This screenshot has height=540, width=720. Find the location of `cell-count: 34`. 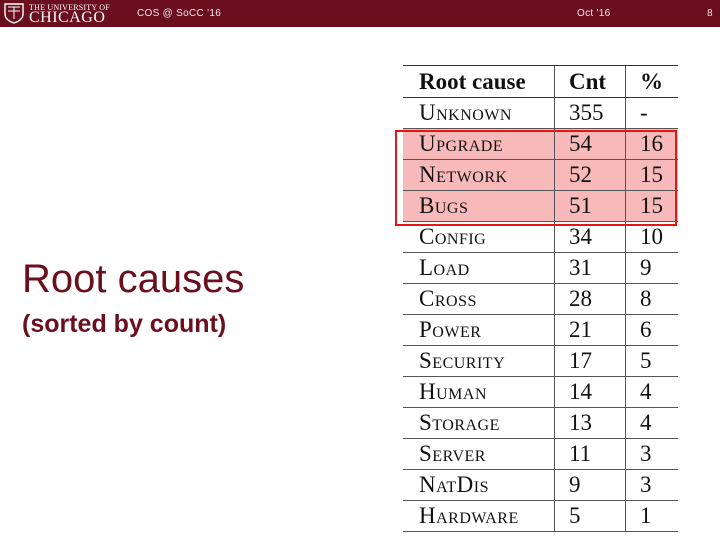

cell-count: 34 is located at coordinates (590, 237).